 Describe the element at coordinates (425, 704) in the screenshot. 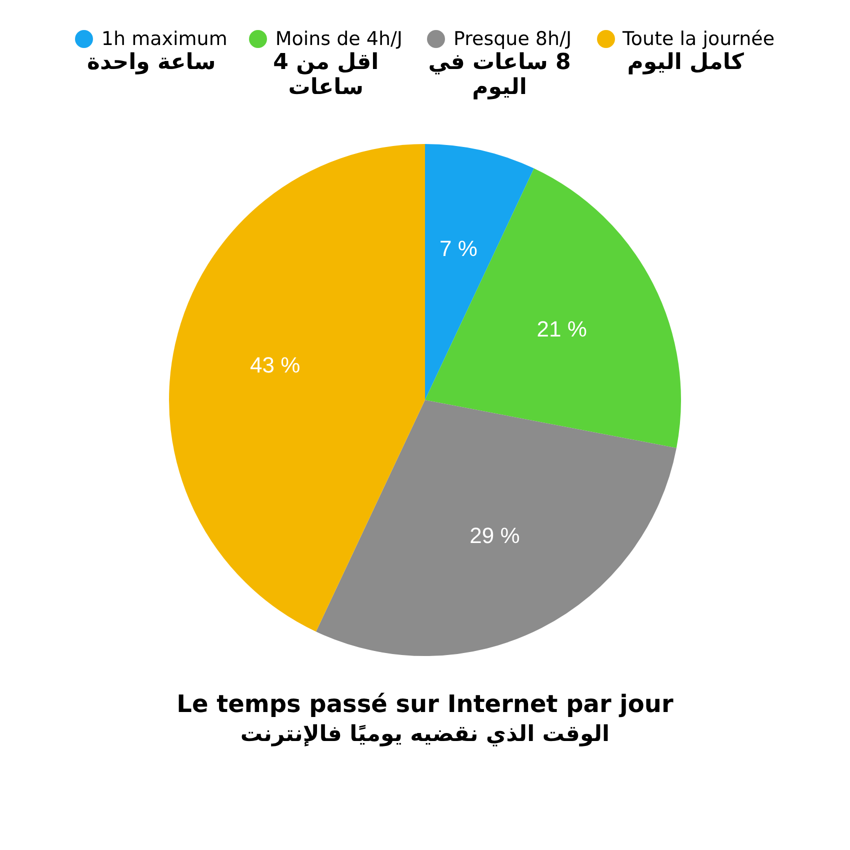

I see `text: Le temps passé sur Internet par jour` at that location.